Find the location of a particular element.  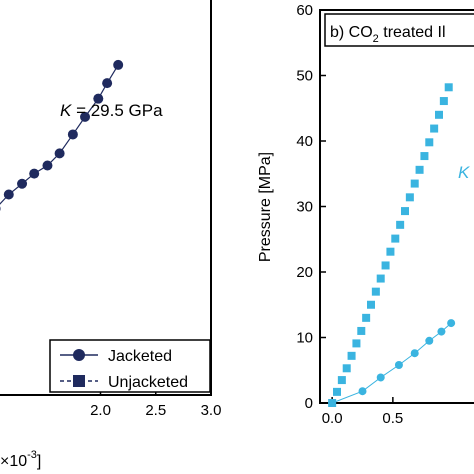

right-y-tick-label: 40 is located at coordinates (304, 141).